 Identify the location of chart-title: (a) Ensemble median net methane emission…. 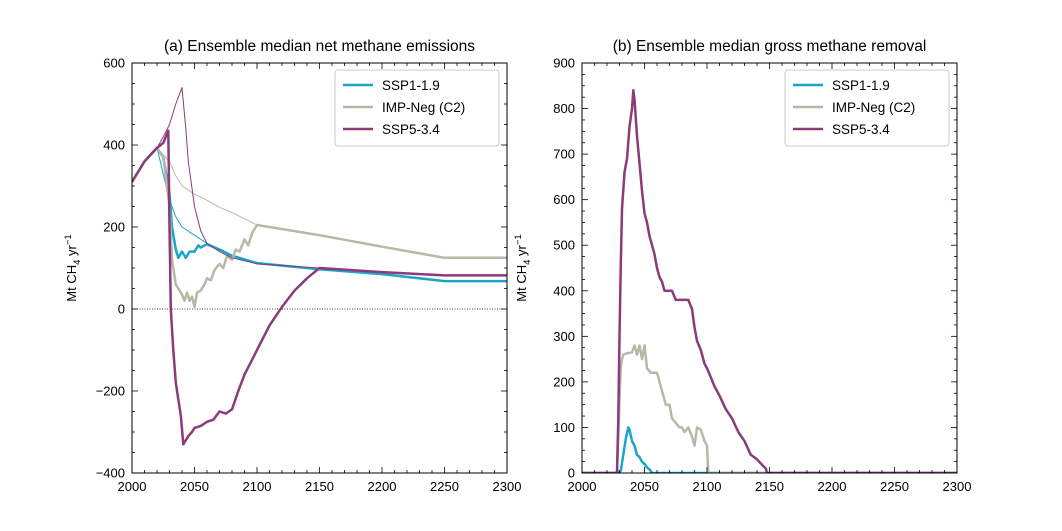
(319, 46).